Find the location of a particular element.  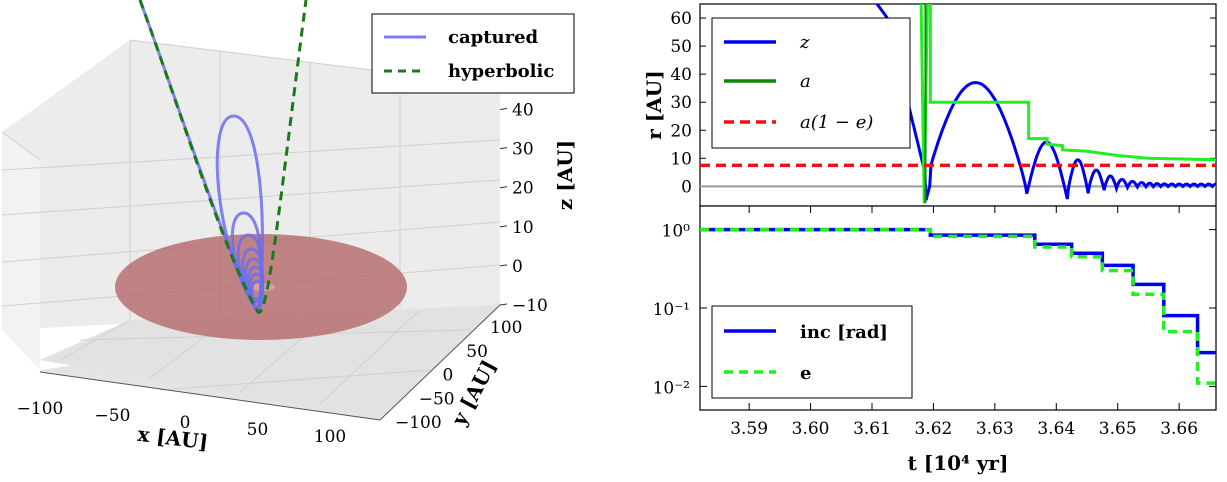

left-wall is located at coordinates (21, 251).